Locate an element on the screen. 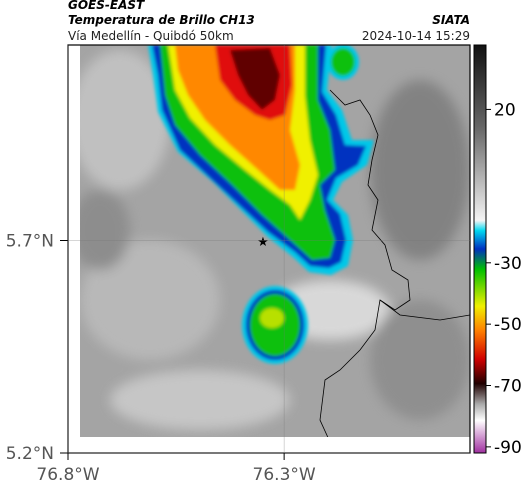 Image resolution: width=526 pixels, height=491 pixels. route: Vía Medellín - Quibdó 50km is located at coordinates (151, 36).